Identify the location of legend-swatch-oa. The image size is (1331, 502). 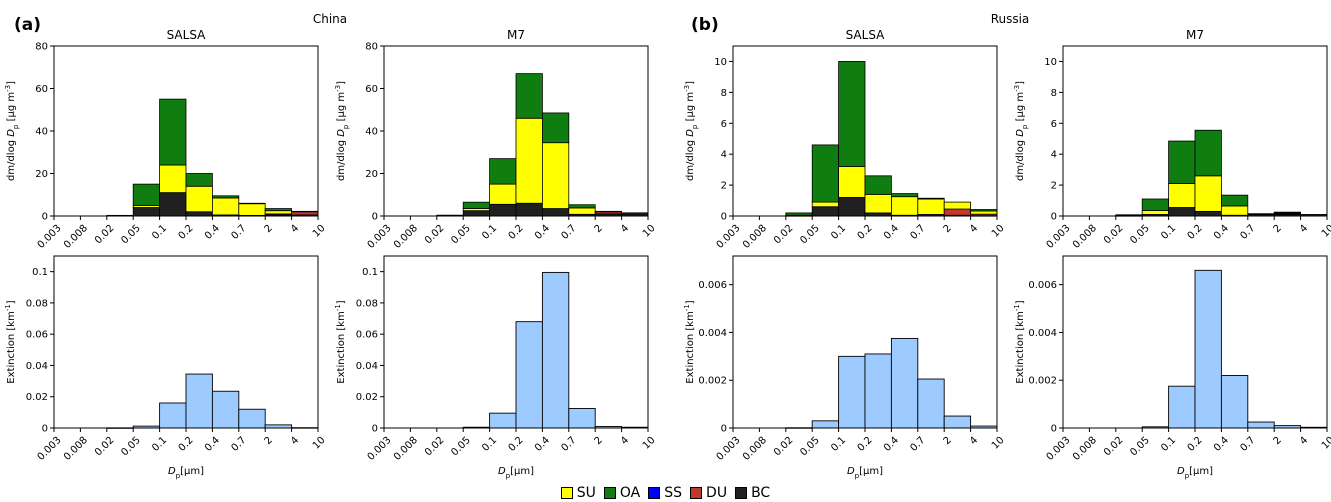
(609, 493).